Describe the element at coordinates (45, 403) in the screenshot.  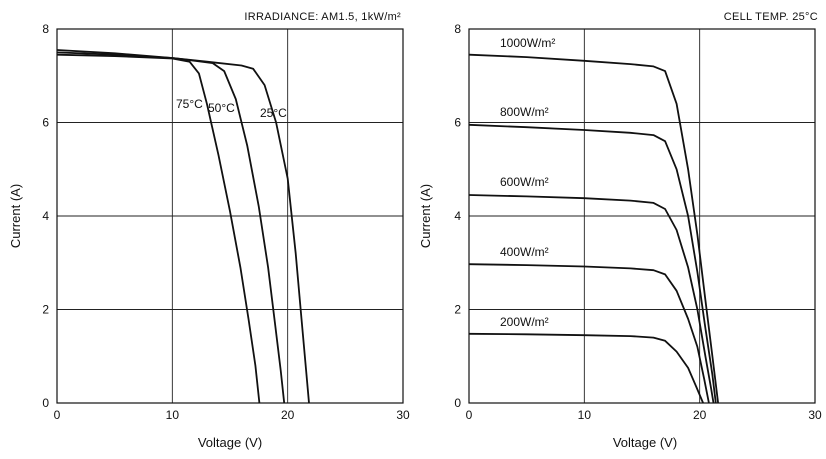
I see `left-y-tick-label: 0` at that location.